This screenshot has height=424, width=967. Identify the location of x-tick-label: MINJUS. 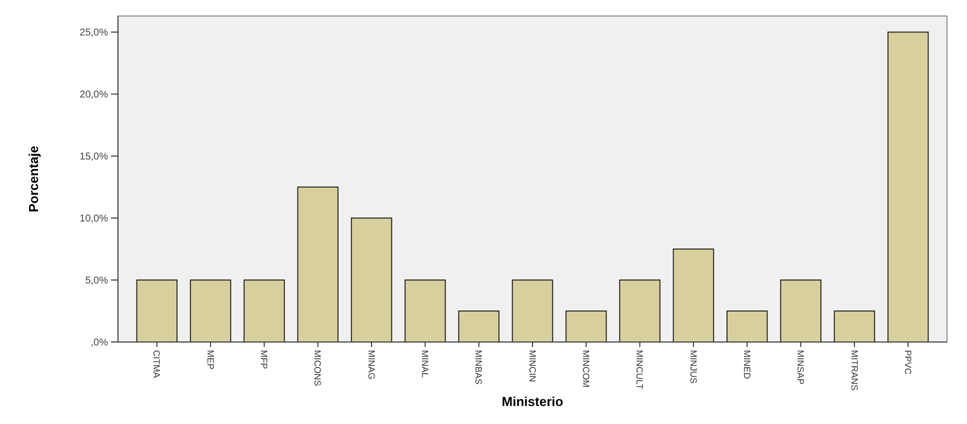
(693, 367).